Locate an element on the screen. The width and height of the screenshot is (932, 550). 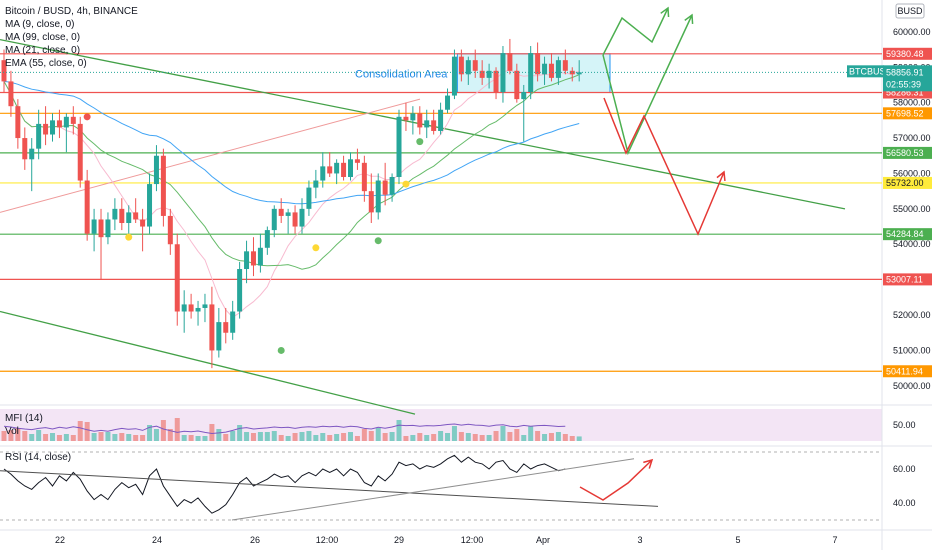
indicator-ma9: MA (9, close, 0) is located at coordinates (40, 24).